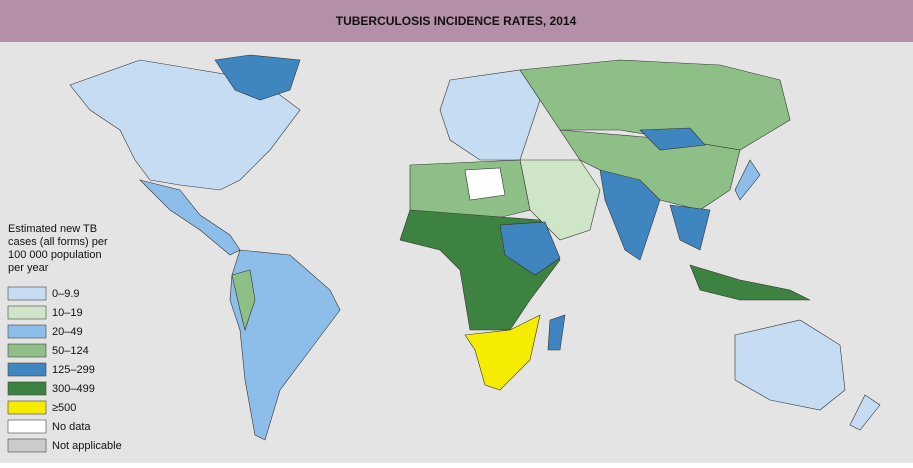 This screenshot has height=468, width=913. Describe the element at coordinates (865, 412) in the screenshot. I see `new-zealand` at that location.